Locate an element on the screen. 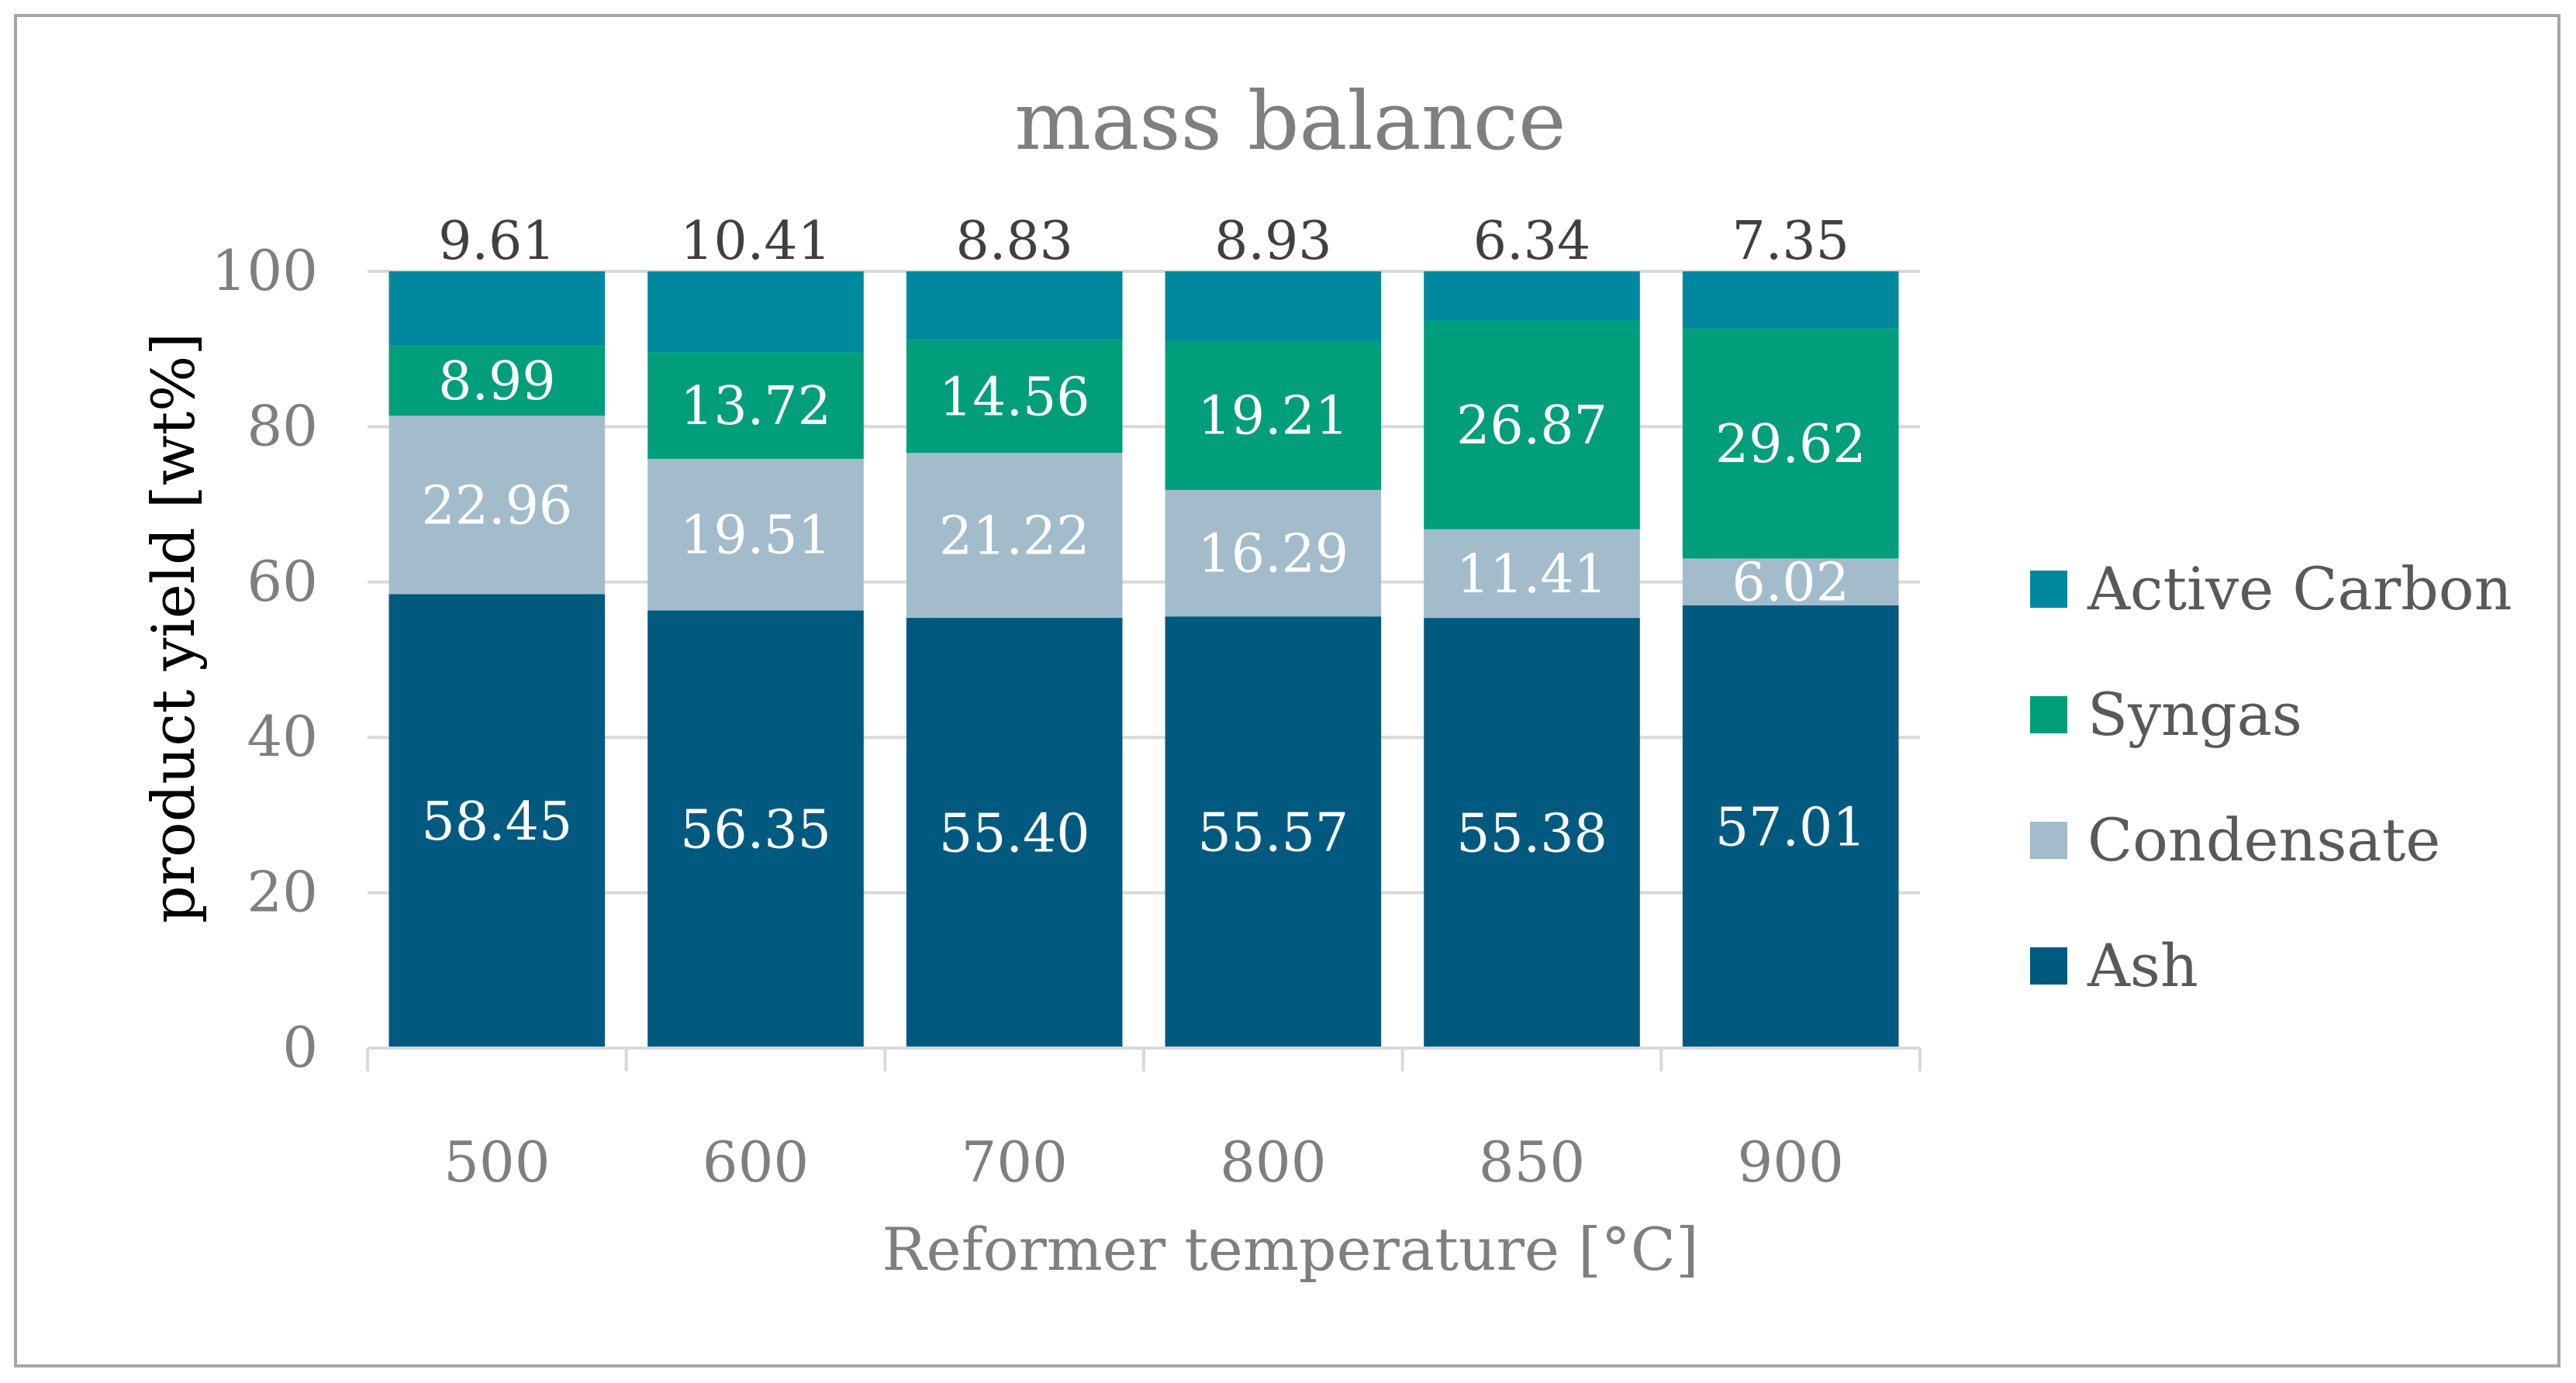 This screenshot has width=2576, height=1383. x-tick-label: 900 is located at coordinates (1790, 1162).